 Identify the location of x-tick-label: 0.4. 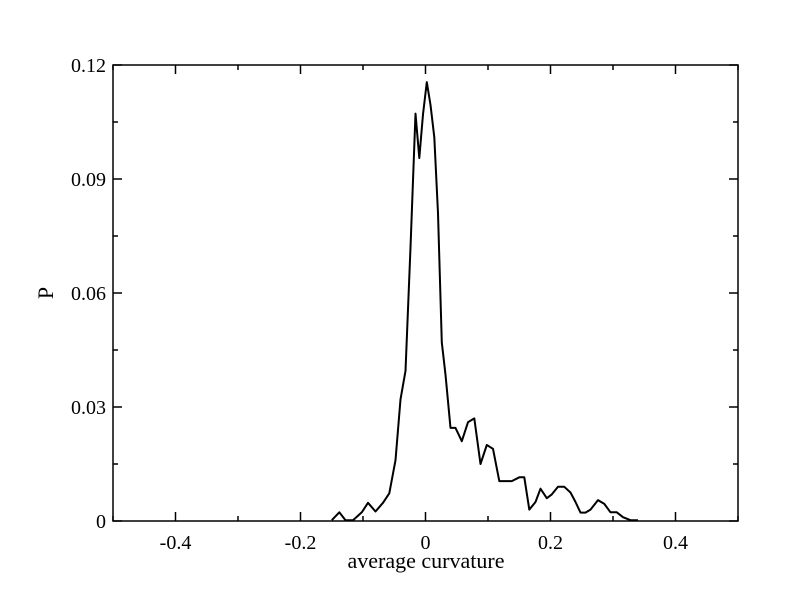
(675, 543).